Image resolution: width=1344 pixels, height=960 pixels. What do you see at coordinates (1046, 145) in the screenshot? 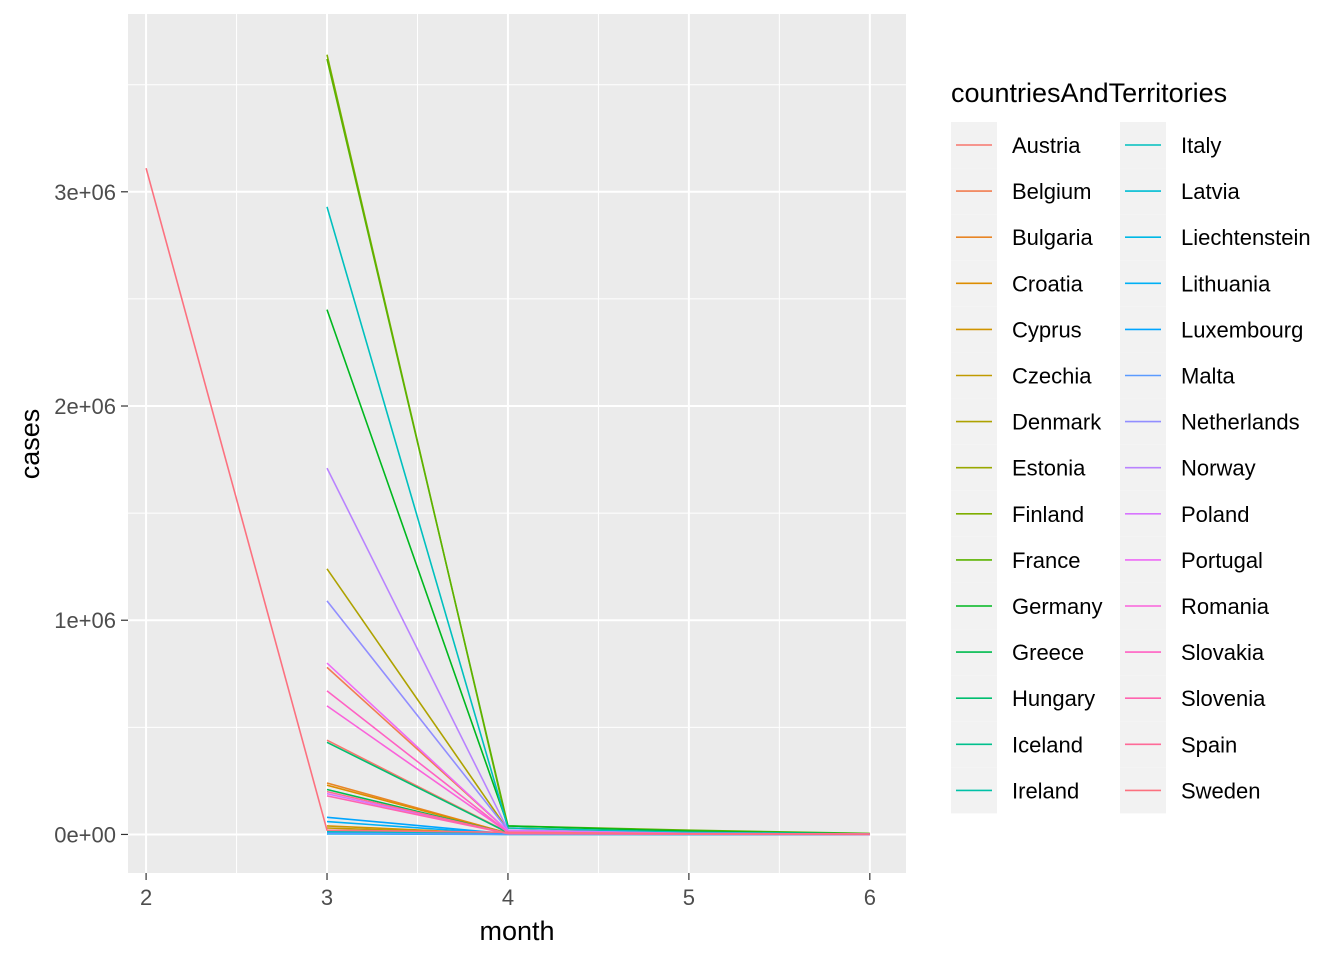
I see `legend-label: Austria` at bounding box center [1046, 145].